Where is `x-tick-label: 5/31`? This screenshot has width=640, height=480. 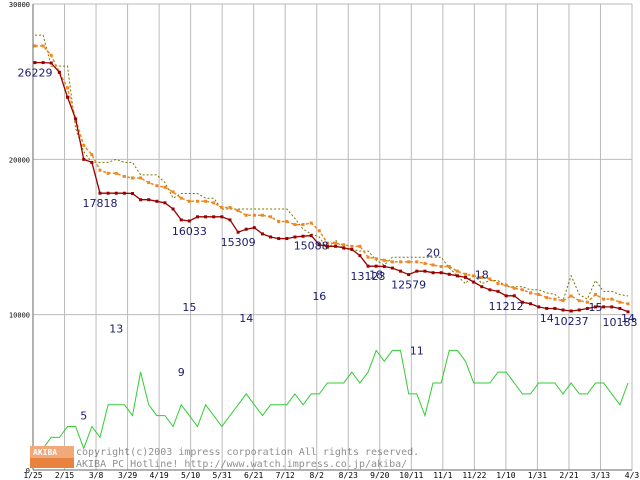
x-tick-label: 5/31 is located at coordinates (222, 475).